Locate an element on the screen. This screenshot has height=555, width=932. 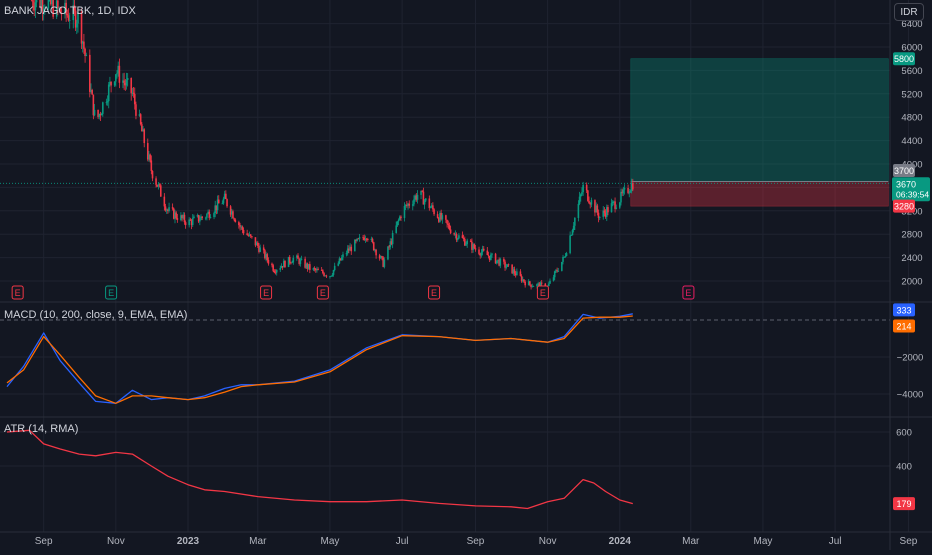
atr-tick-label: 600 is located at coordinates (904, 433).